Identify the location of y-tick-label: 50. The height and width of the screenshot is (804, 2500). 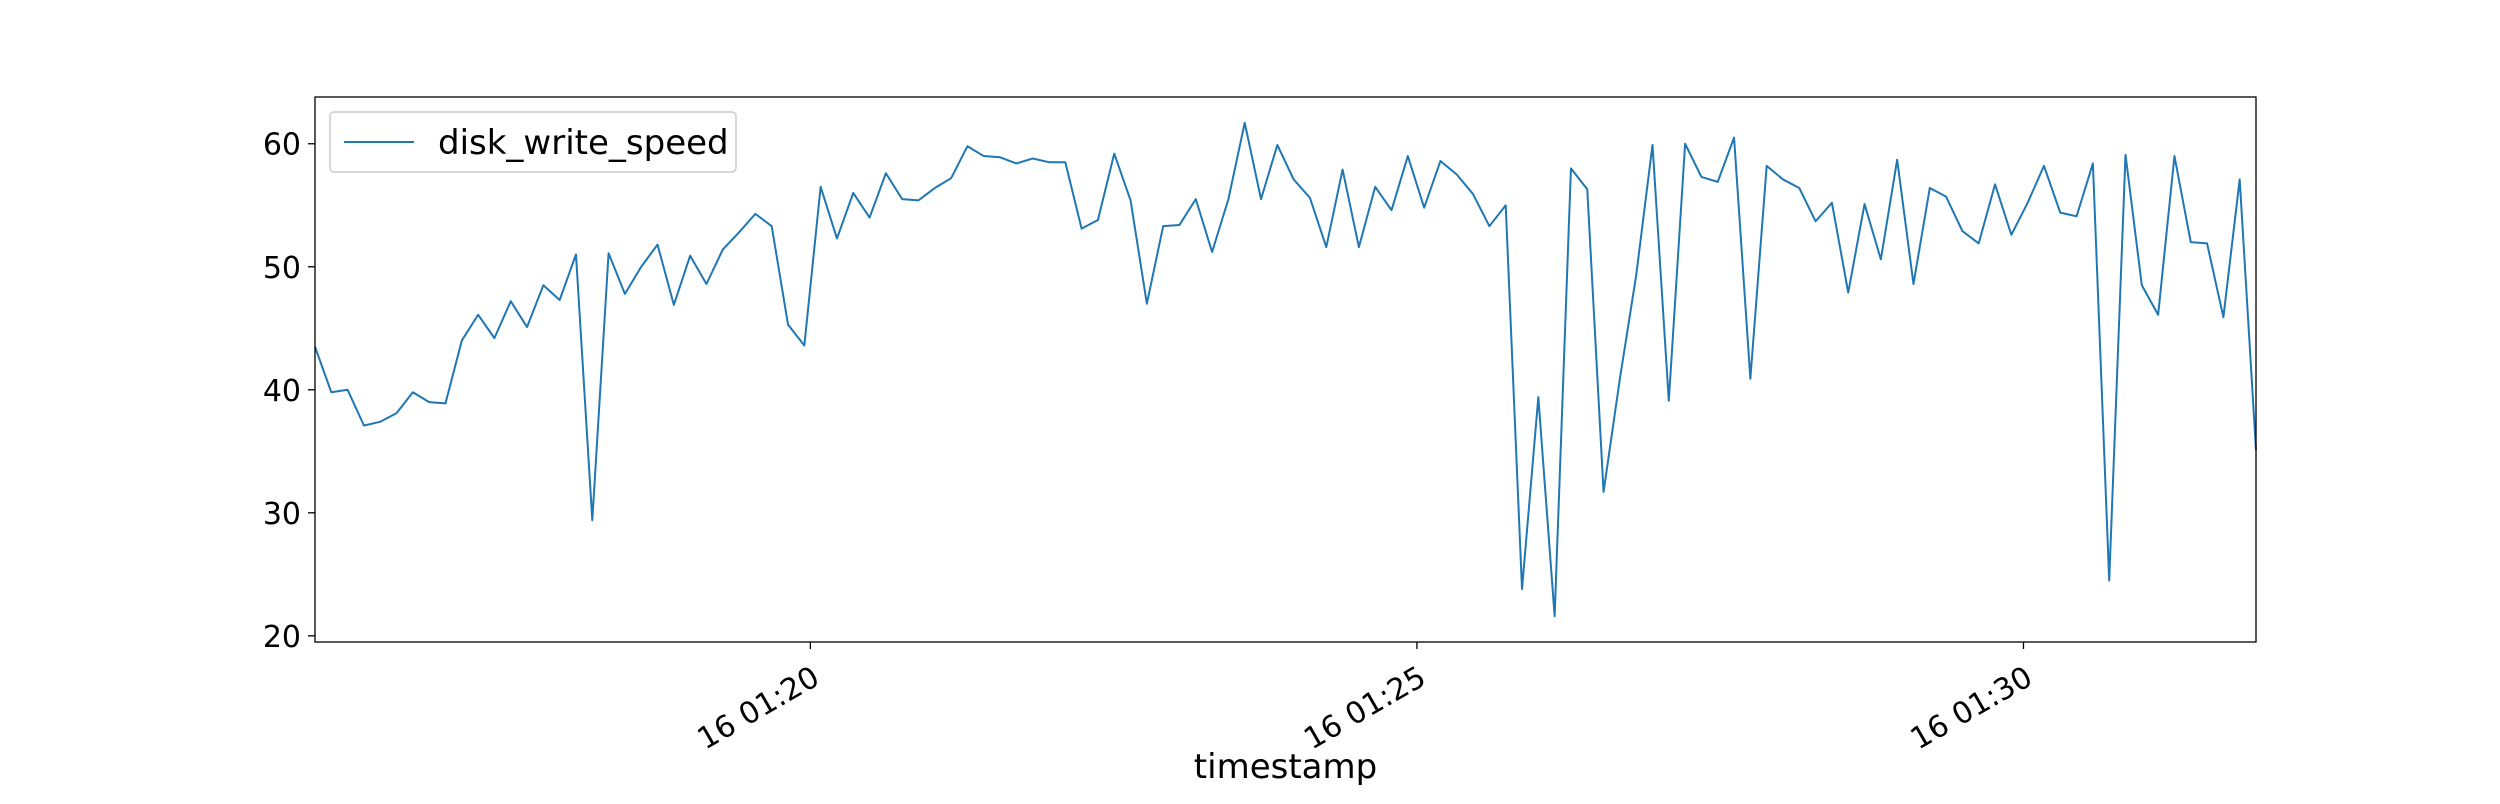
(282, 268).